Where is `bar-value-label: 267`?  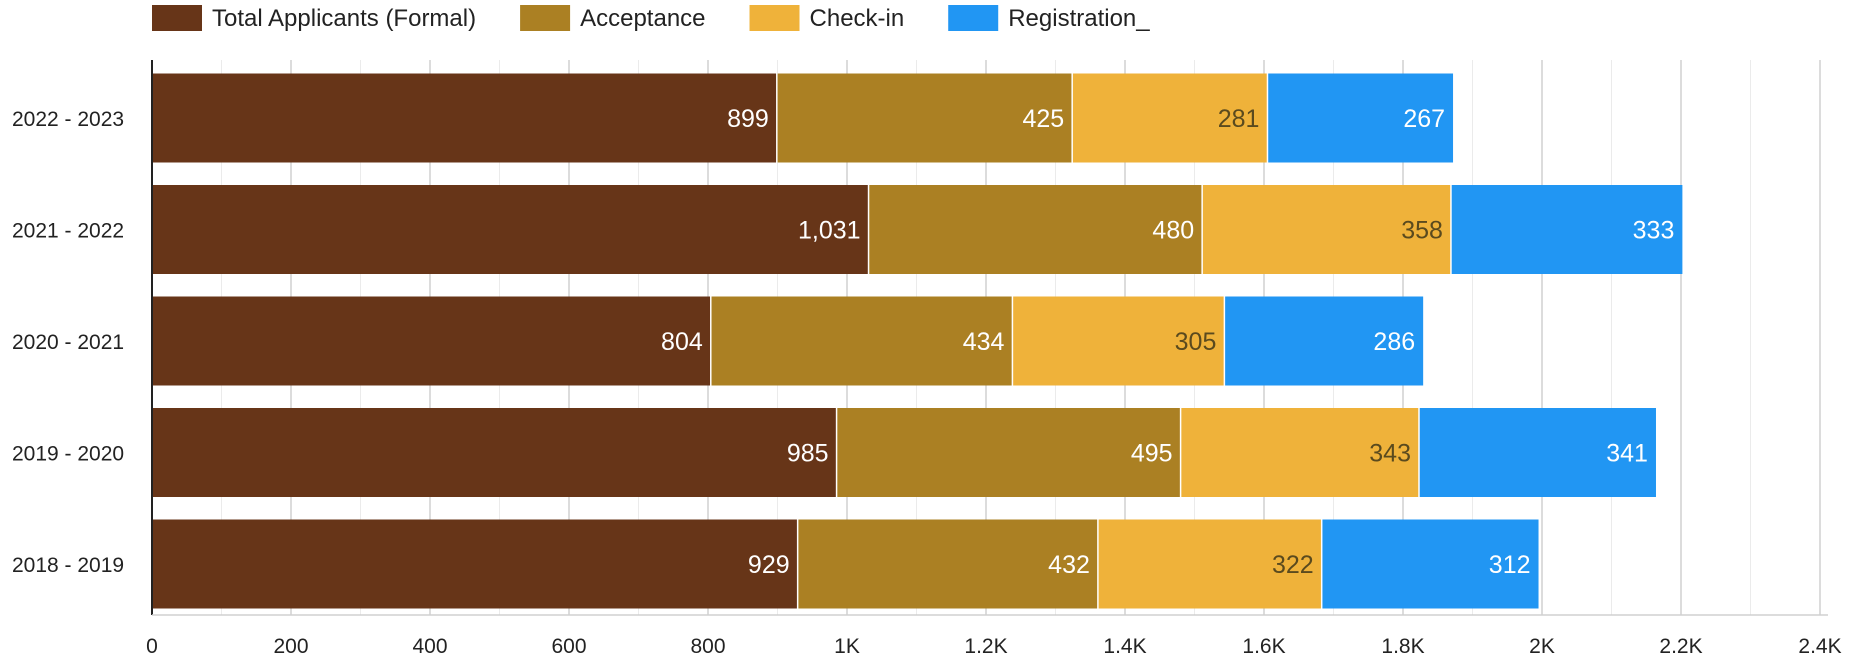
bar-value-label: 267 is located at coordinates (1424, 119).